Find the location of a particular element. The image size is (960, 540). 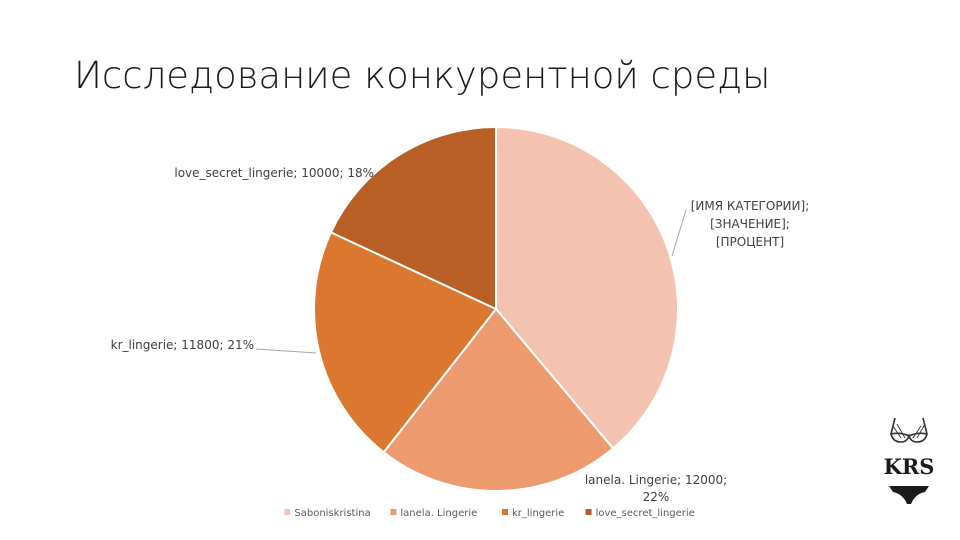

leader-lines is located at coordinates (471, 281).